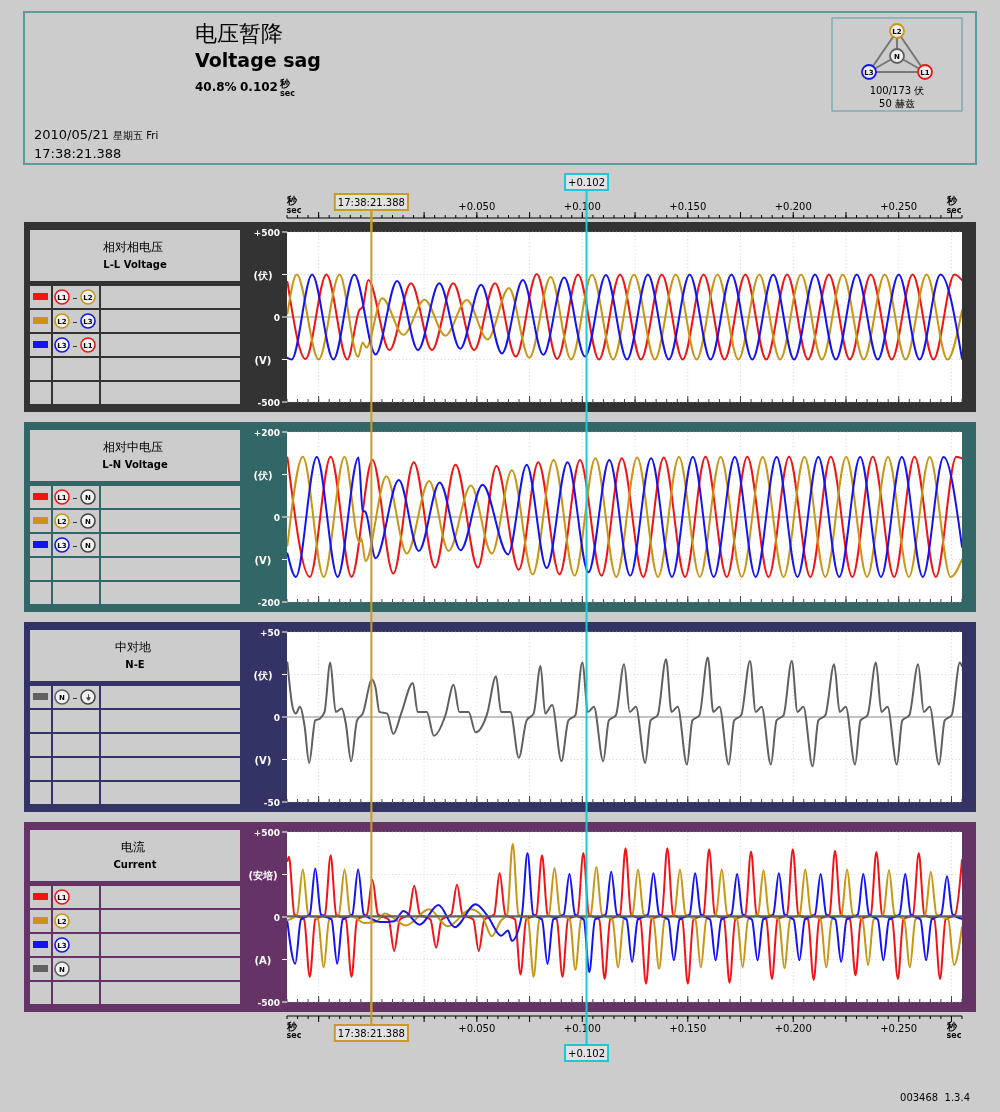 This screenshot has width=1000, height=1112. Describe the element at coordinates (899, 206) in the screenshot. I see `x2-tick-label: +0.250` at that location.